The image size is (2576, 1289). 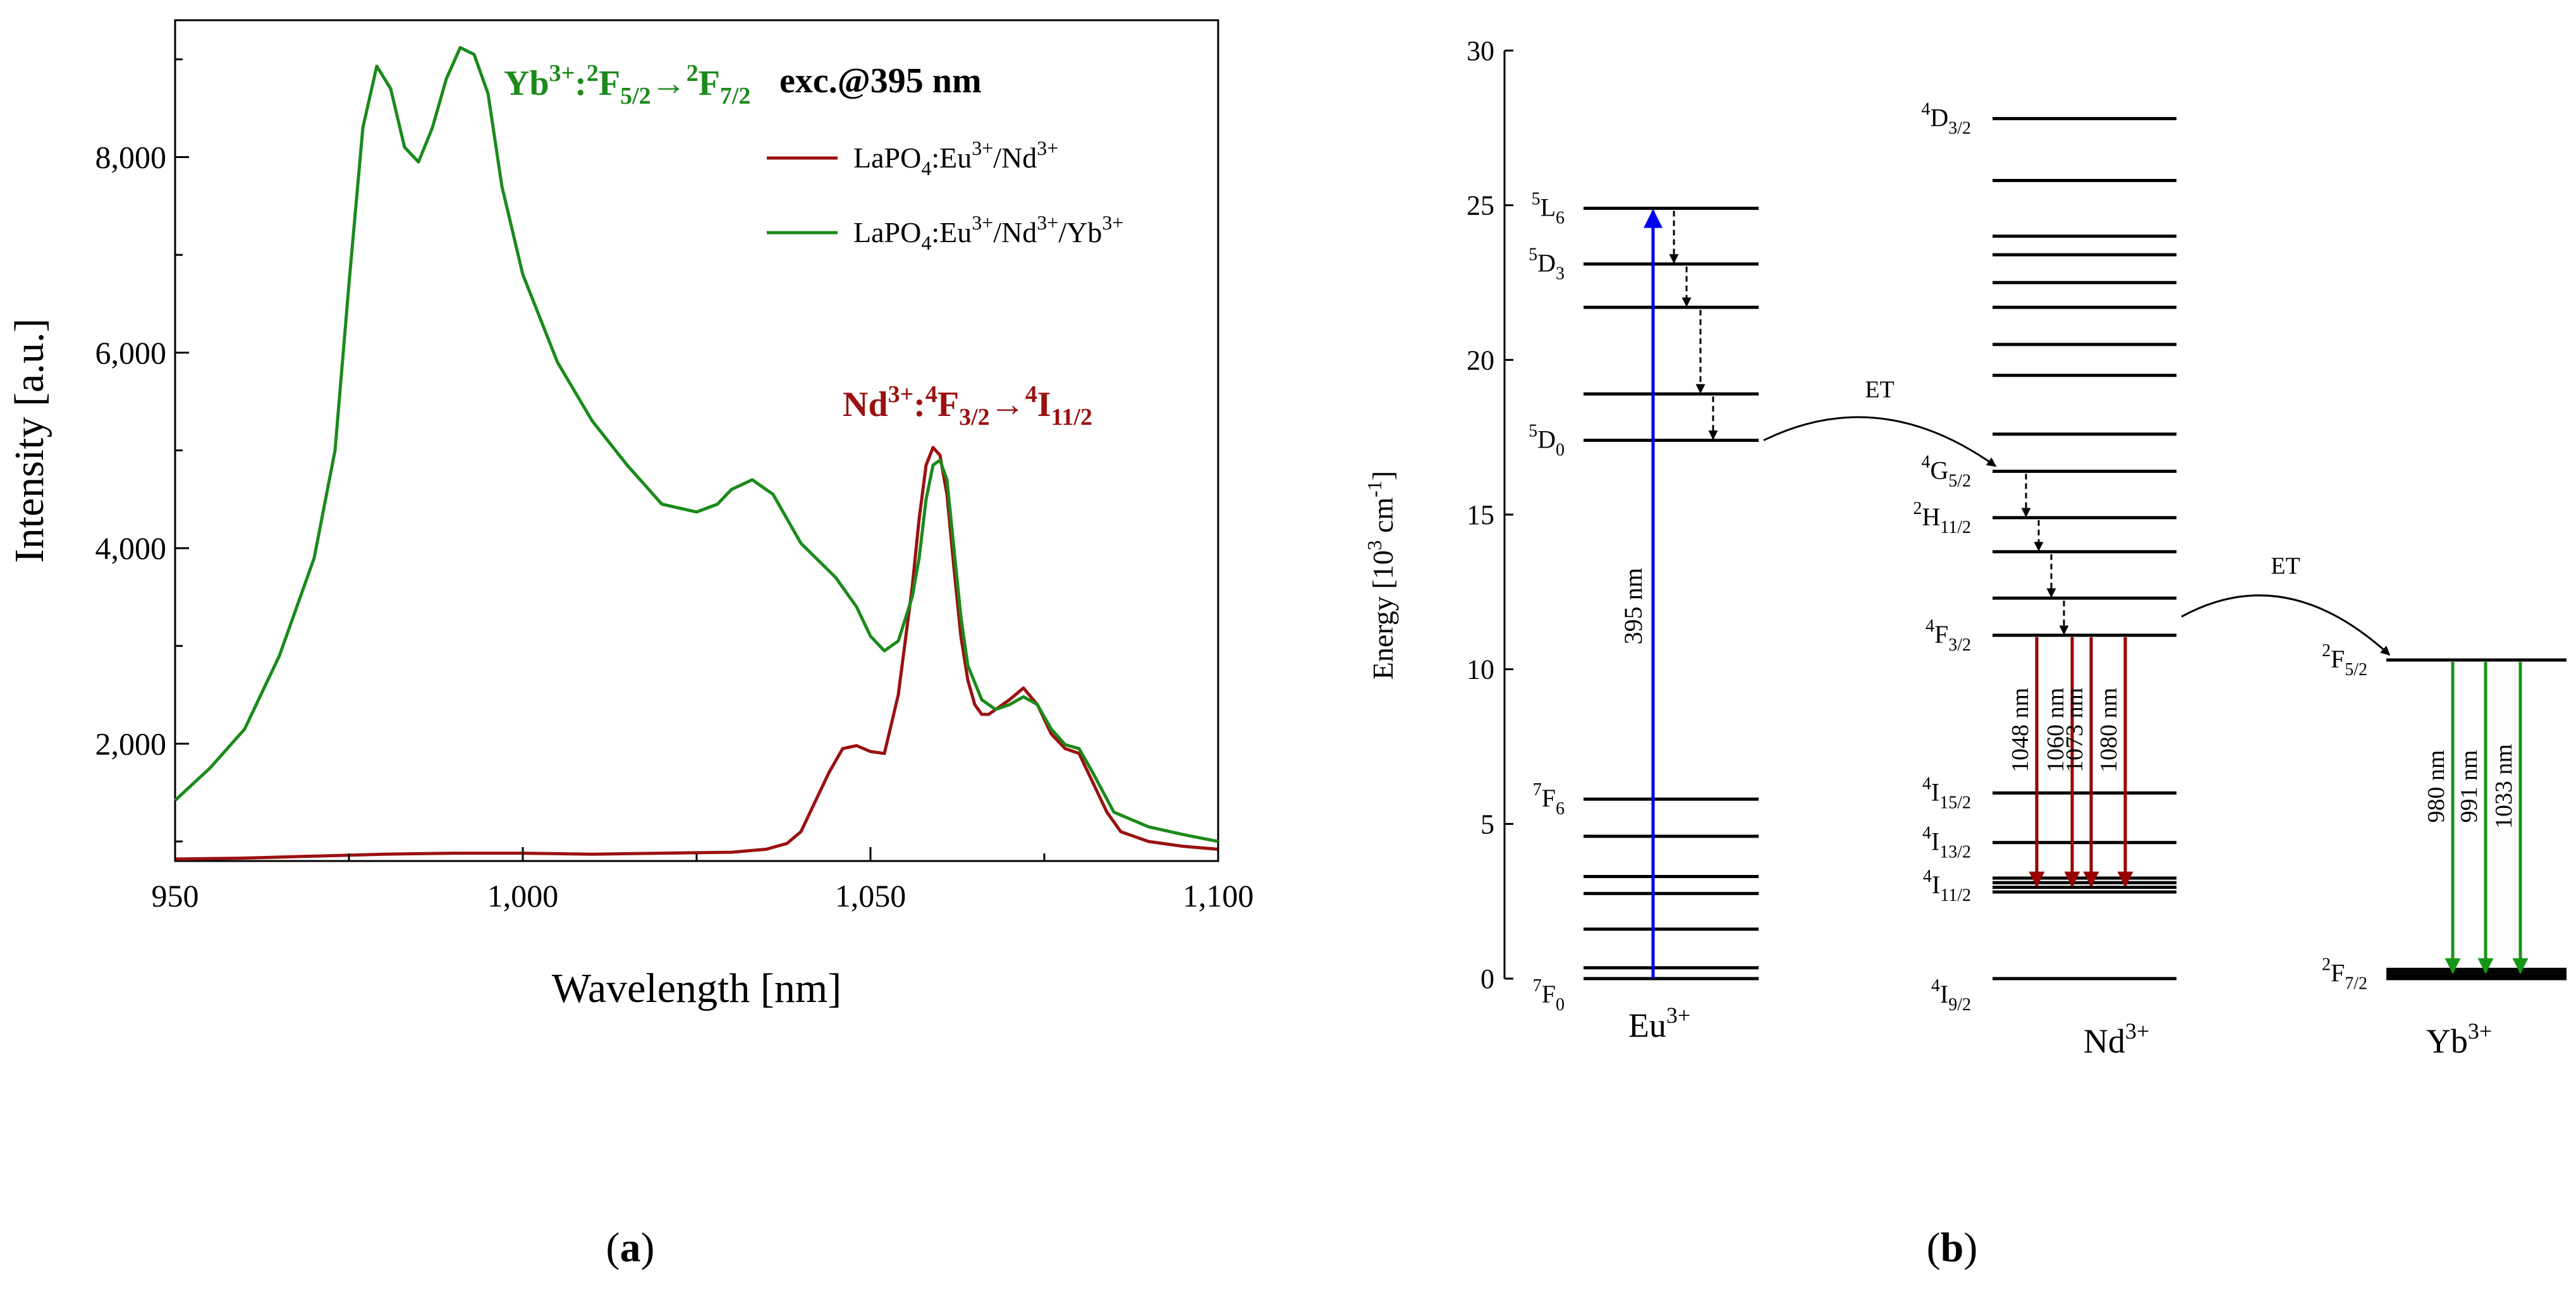 I want to click on nd-emission-label: 1060 nm, so click(x=2055, y=731).